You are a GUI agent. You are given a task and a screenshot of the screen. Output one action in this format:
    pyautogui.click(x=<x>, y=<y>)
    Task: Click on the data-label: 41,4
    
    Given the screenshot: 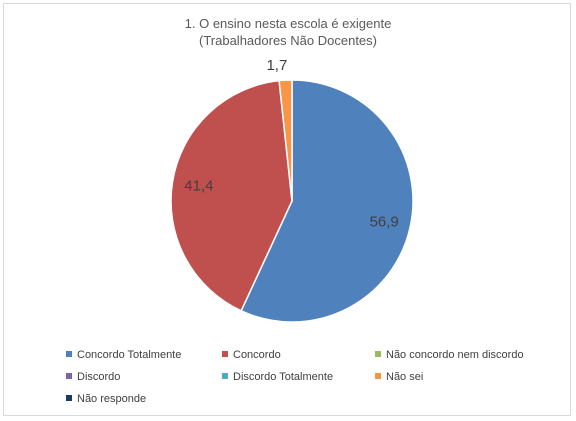 What is the action you would take?
    pyautogui.click(x=198, y=186)
    